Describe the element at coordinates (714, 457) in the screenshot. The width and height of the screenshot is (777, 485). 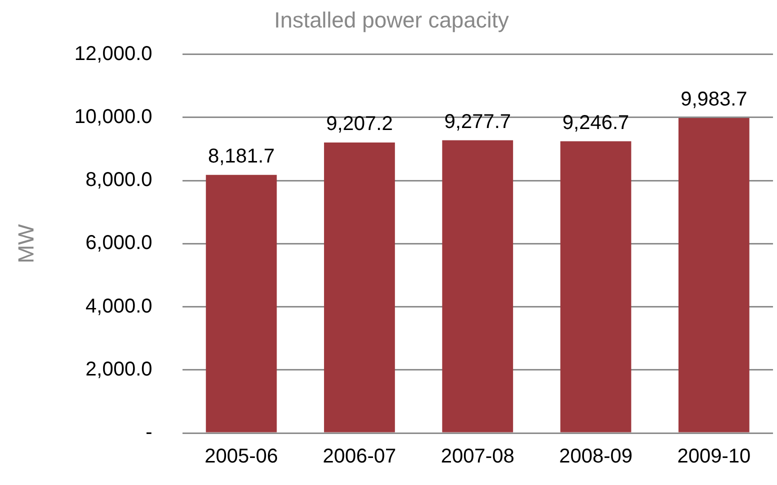
I see `x-tick-label: 2009-10` at that location.